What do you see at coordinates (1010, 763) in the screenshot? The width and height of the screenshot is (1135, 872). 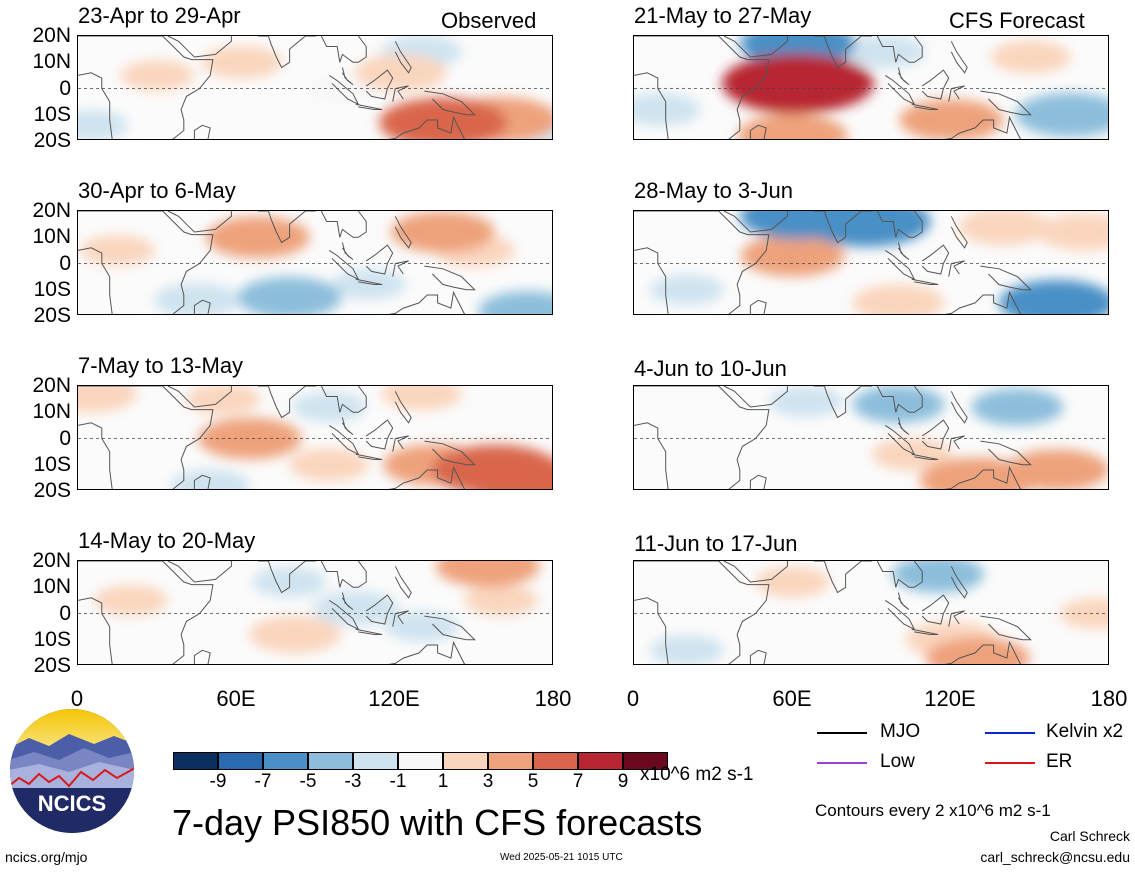 I see `legend-line-er` at bounding box center [1010, 763].